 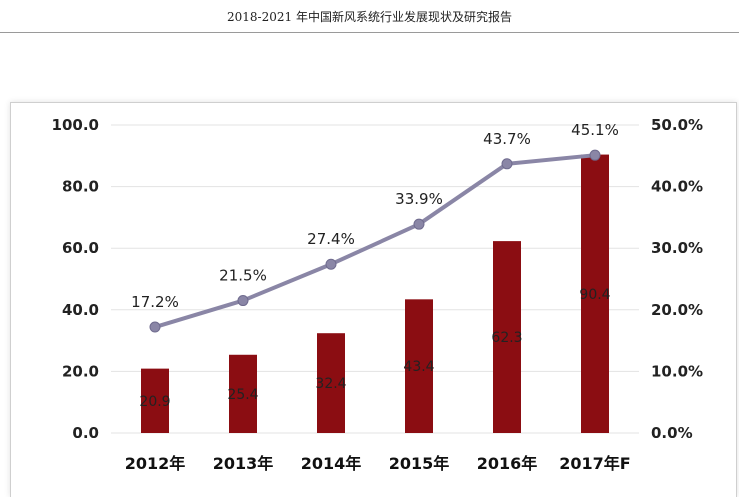 What do you see at coordinates (595, 130) in the screenshot?
I see `line-value-label: 45.1%` at bounding box center [595, 130].